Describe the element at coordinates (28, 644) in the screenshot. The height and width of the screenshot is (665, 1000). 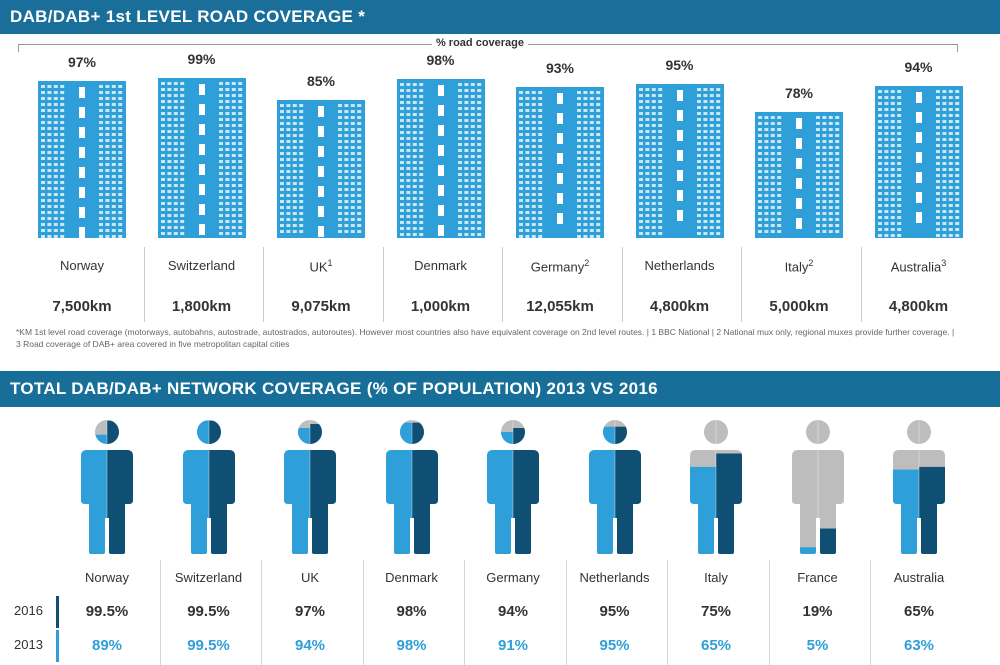
I see `year-label-2013: 2013` at that location.